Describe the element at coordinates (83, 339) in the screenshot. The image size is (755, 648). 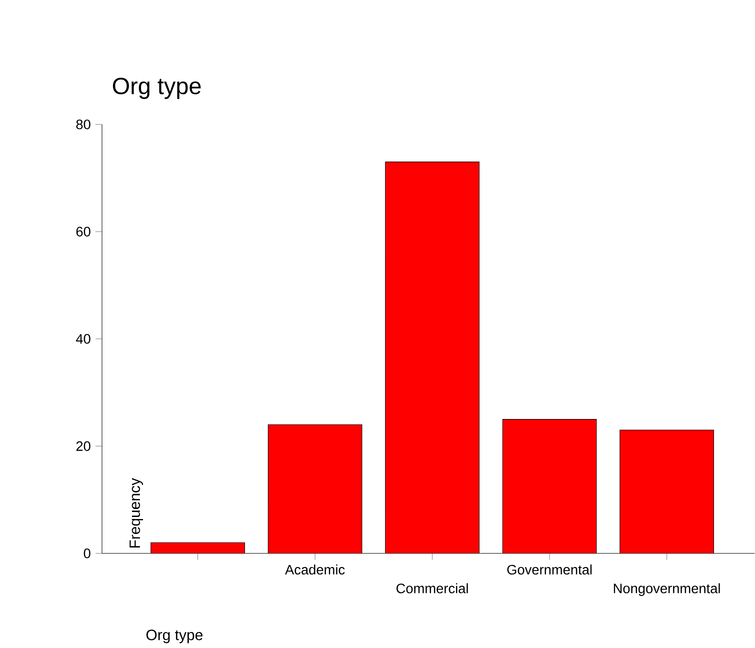
I see `y-tick-label: 40` at that location.